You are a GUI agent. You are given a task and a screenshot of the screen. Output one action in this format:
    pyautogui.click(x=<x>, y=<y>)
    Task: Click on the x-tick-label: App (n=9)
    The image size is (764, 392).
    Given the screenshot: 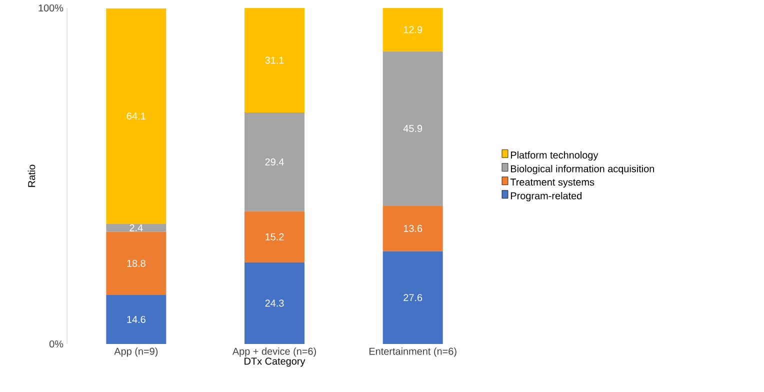 What is the action you would take?
    pyautogui.click(x=136, y=352)
    